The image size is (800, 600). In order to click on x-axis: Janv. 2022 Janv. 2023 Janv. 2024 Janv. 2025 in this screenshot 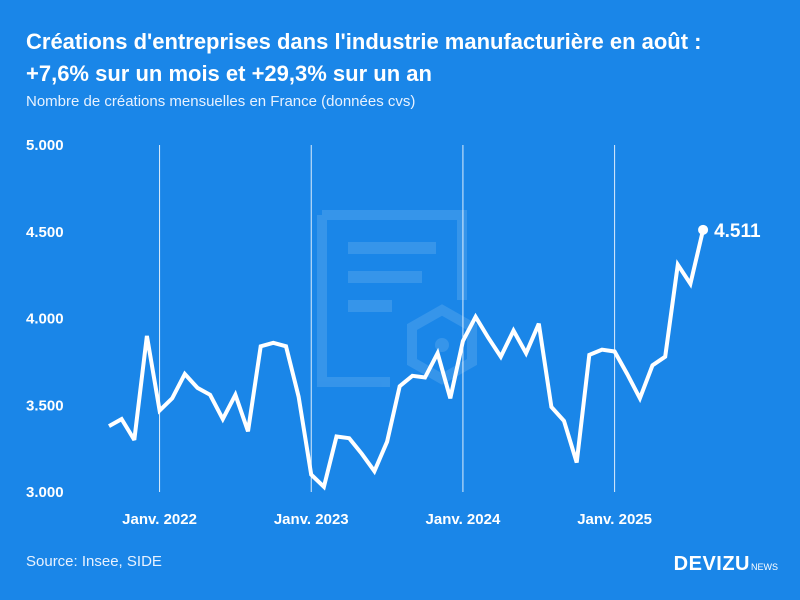, I will do `click(387, 519)`.